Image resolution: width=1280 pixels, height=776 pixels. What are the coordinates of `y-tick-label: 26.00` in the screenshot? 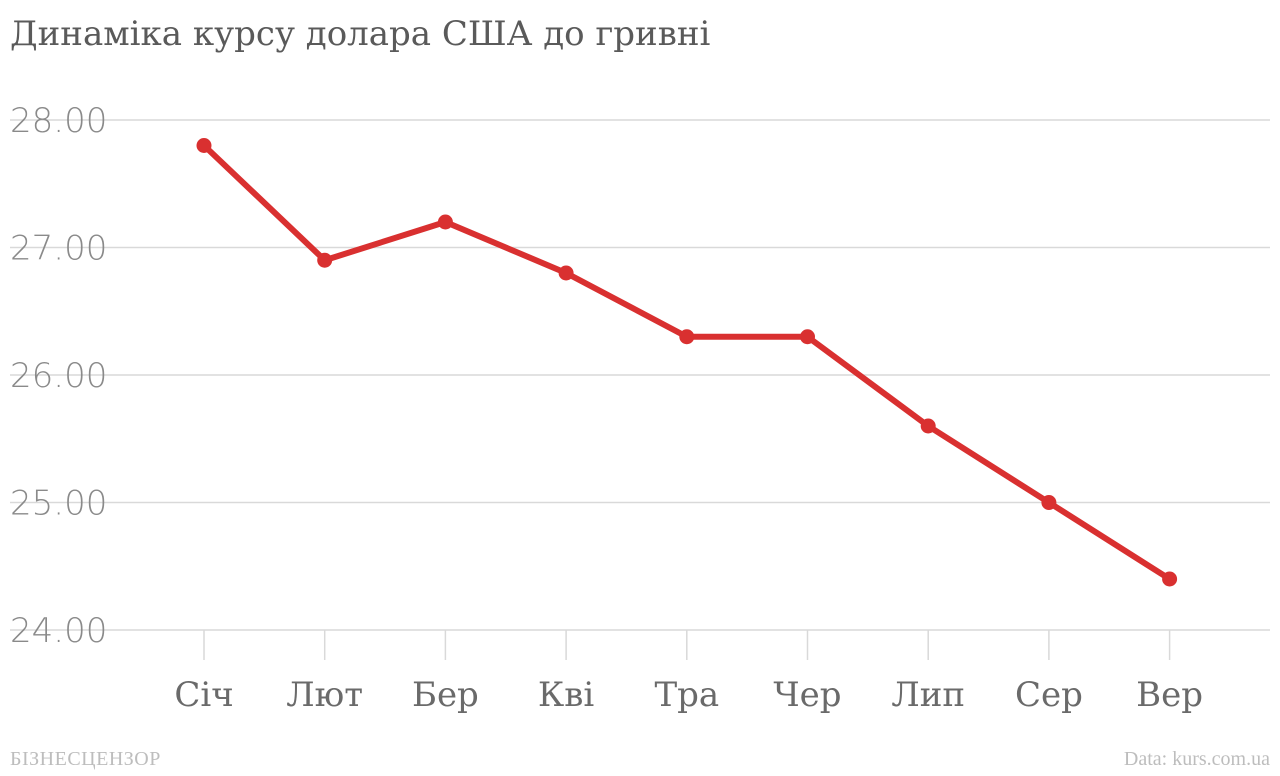 It's located at (58, 376).